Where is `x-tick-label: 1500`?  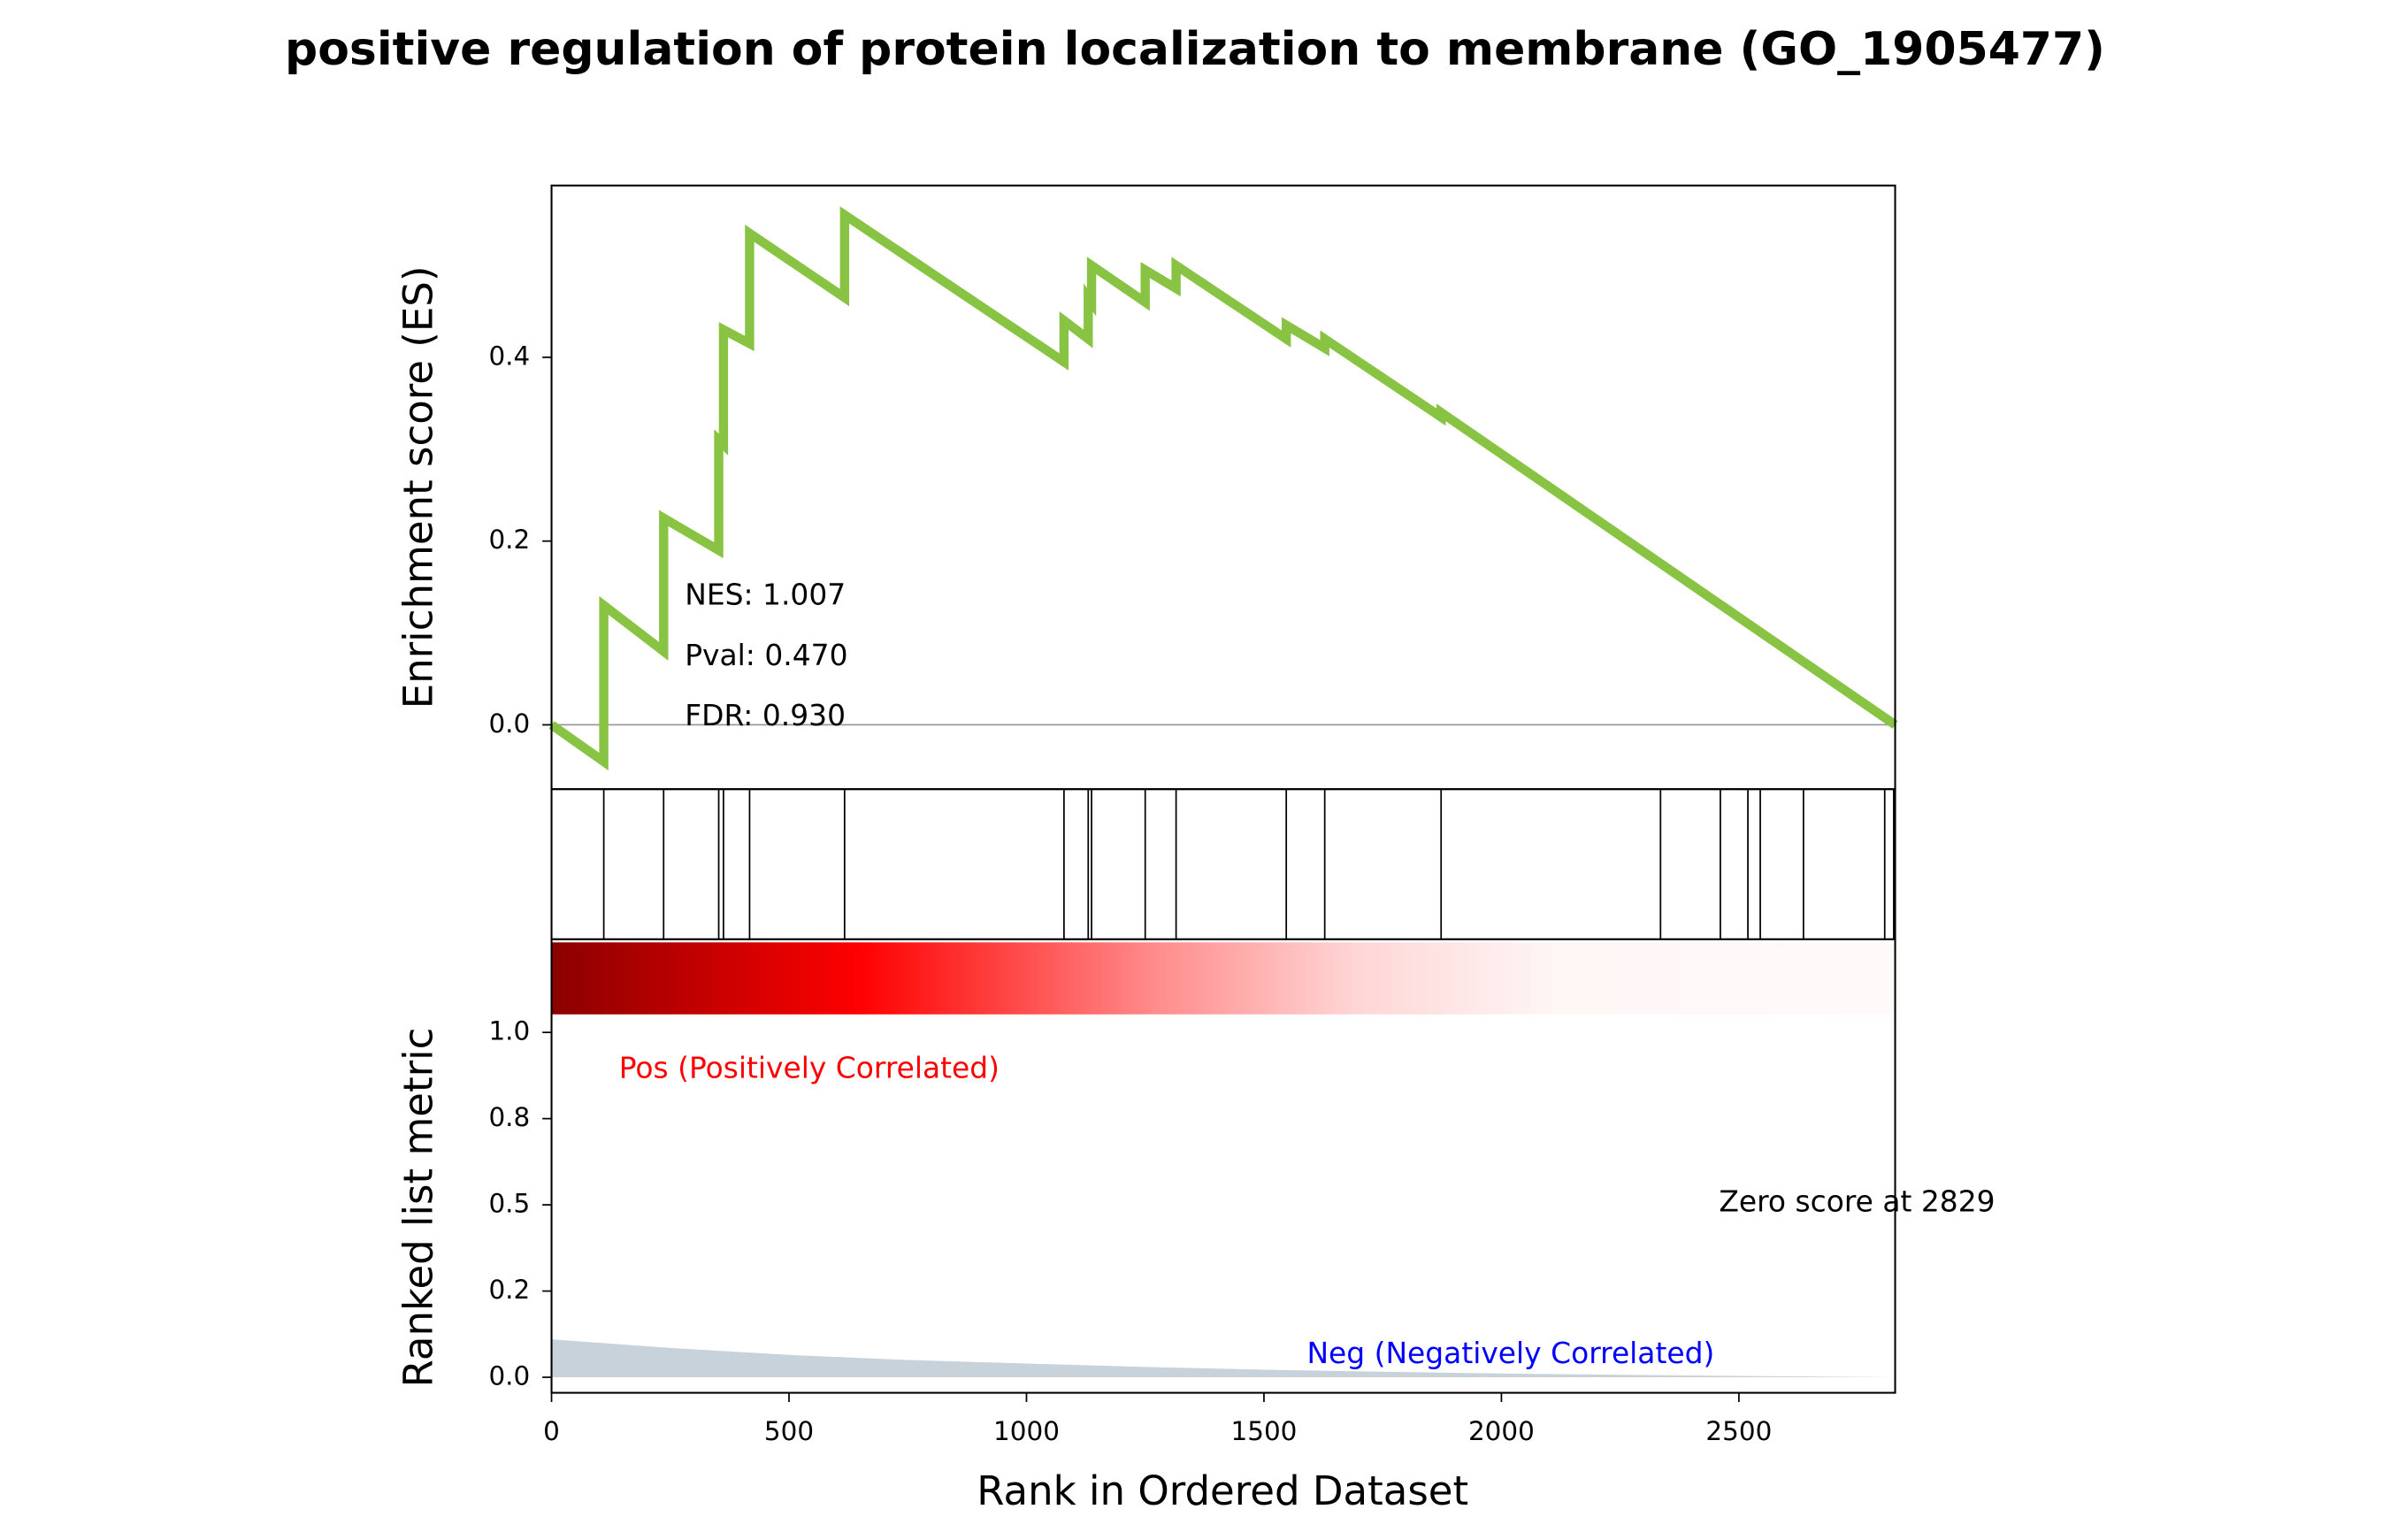
x-tick-label: 1500 is located at coordinates (1264, 1431).